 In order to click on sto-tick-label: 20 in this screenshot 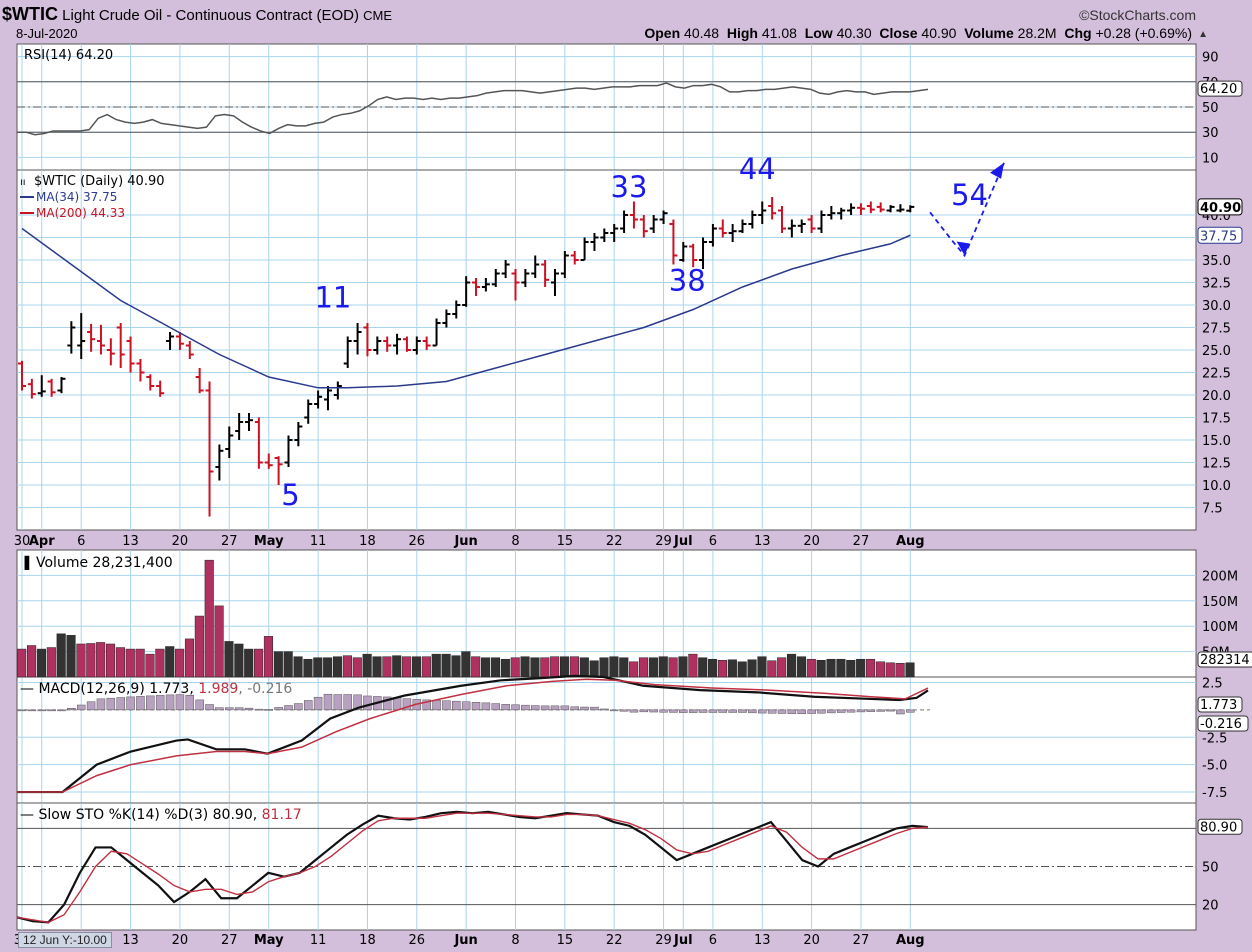, I will do `click(1210, 906)`.